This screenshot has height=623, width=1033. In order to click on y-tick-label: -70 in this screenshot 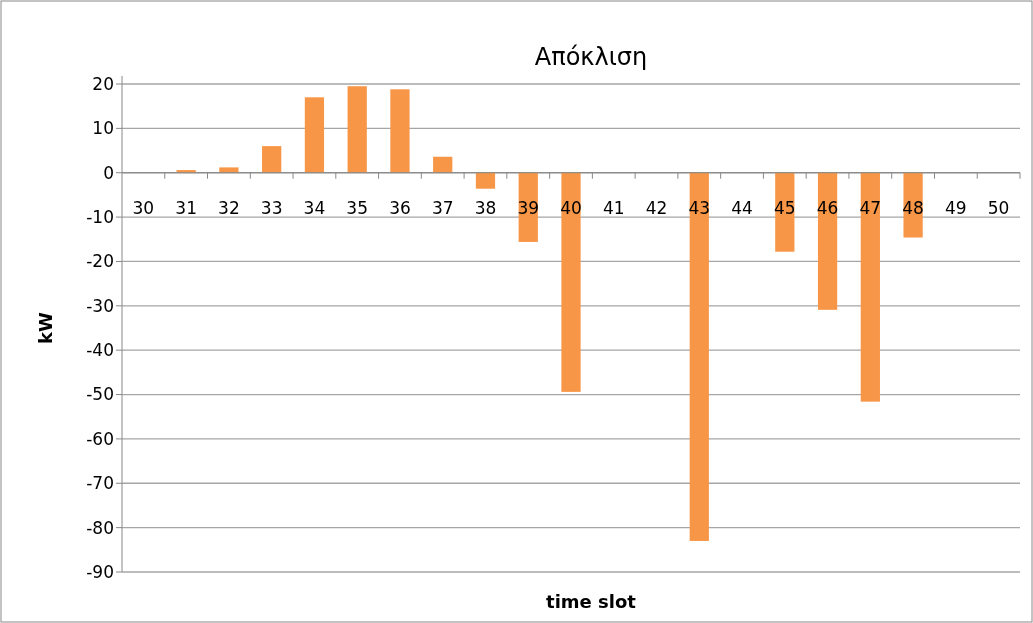, I will do `click(100, 483)`.